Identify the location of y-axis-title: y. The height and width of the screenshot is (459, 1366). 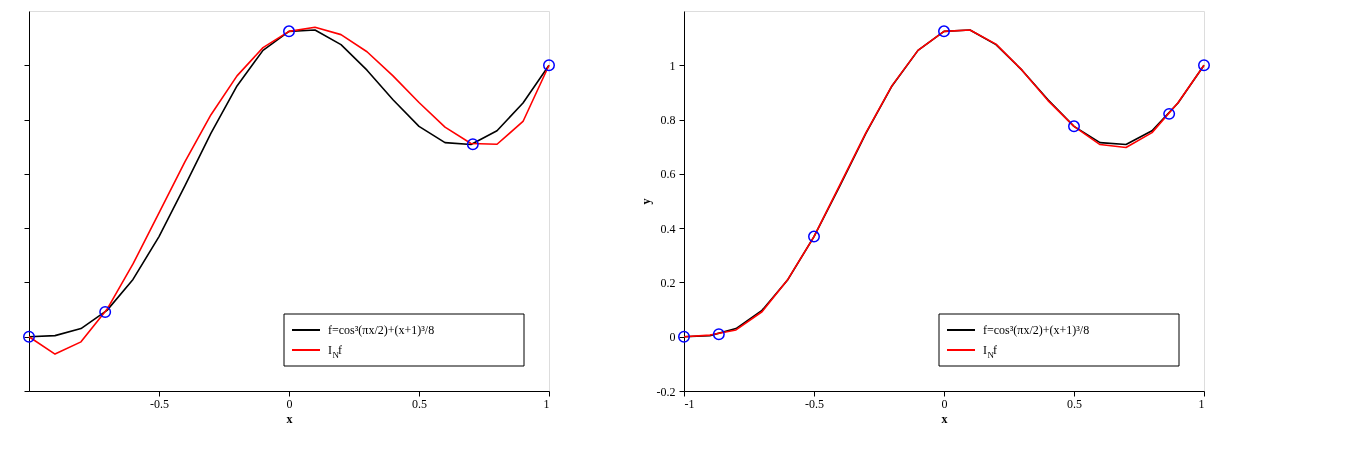
(645, 201).